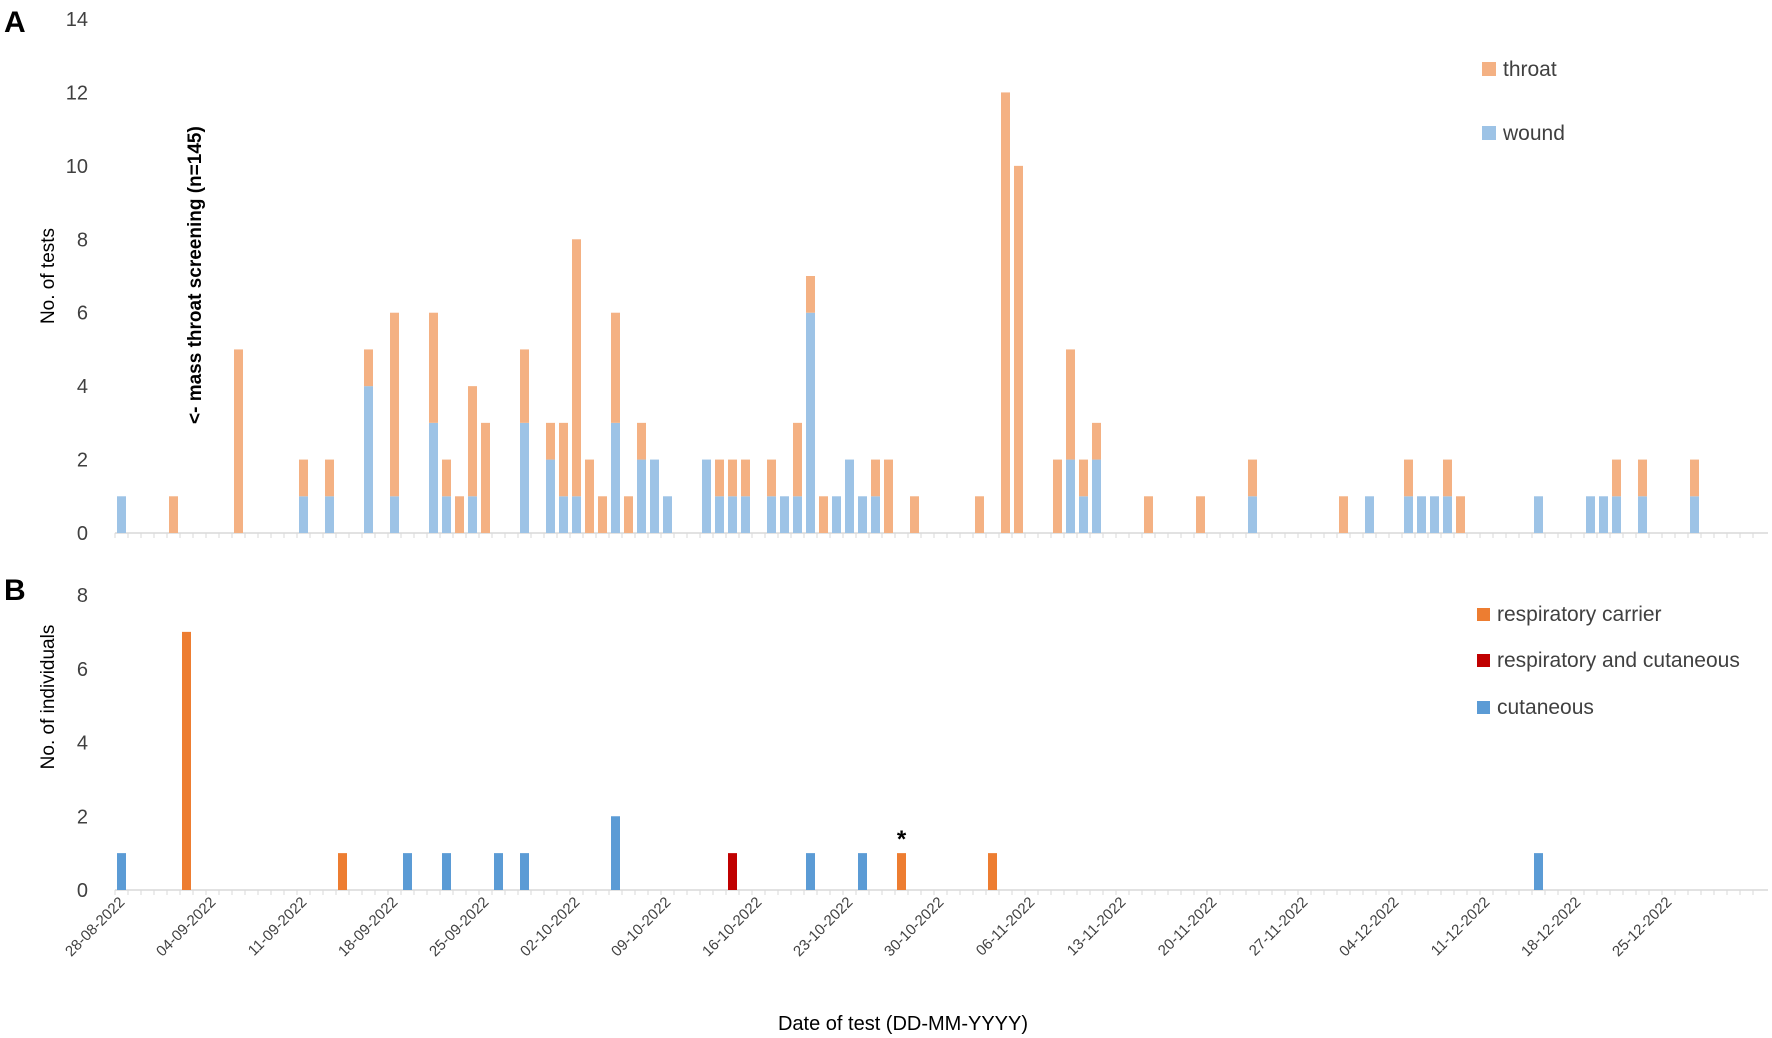 The height and width of the screenshot is (1038, 1772). I want to click on panel-a-y-tick-label: 14, so click(77, 20).